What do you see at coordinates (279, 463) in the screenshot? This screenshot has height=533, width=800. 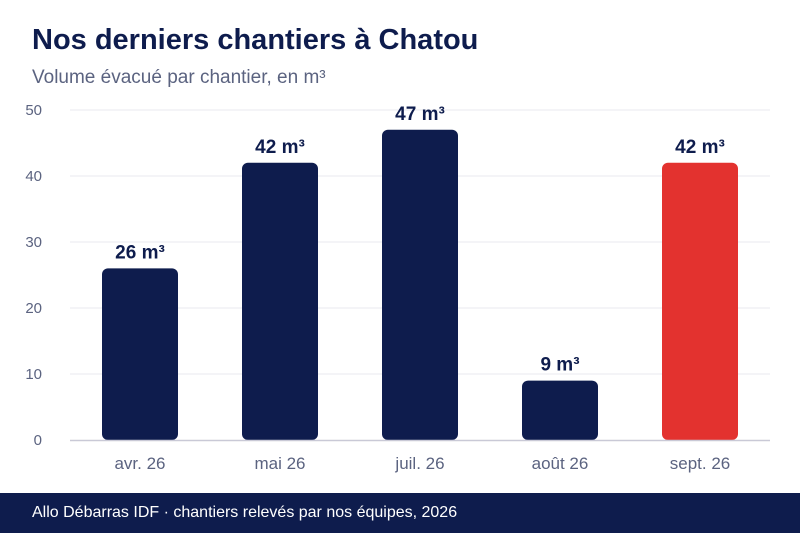 I see `x-tick-label: mai 26` at bounding box center [279, 463].